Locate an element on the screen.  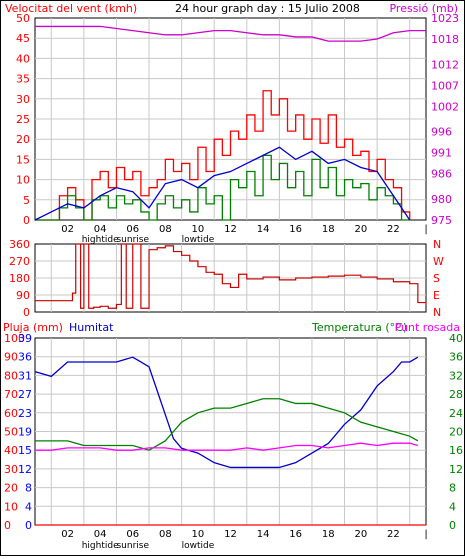
temperature-tick-label: 12 is located at coordinates (456, 469).